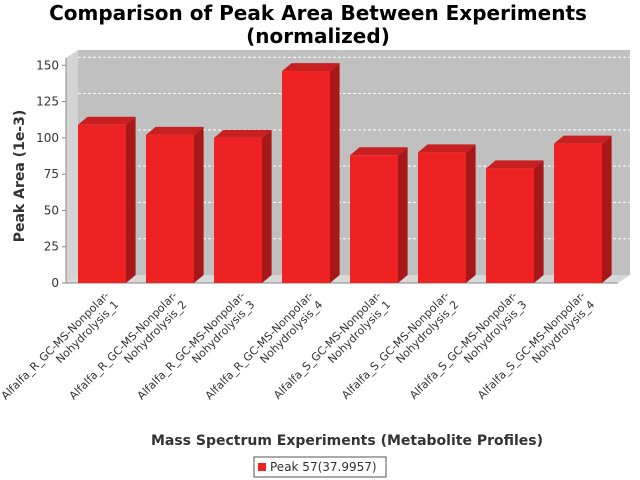 This screenshot has width=640, height=480. I want to click on legend: Peak 57(37.9957), so click(320, 467).